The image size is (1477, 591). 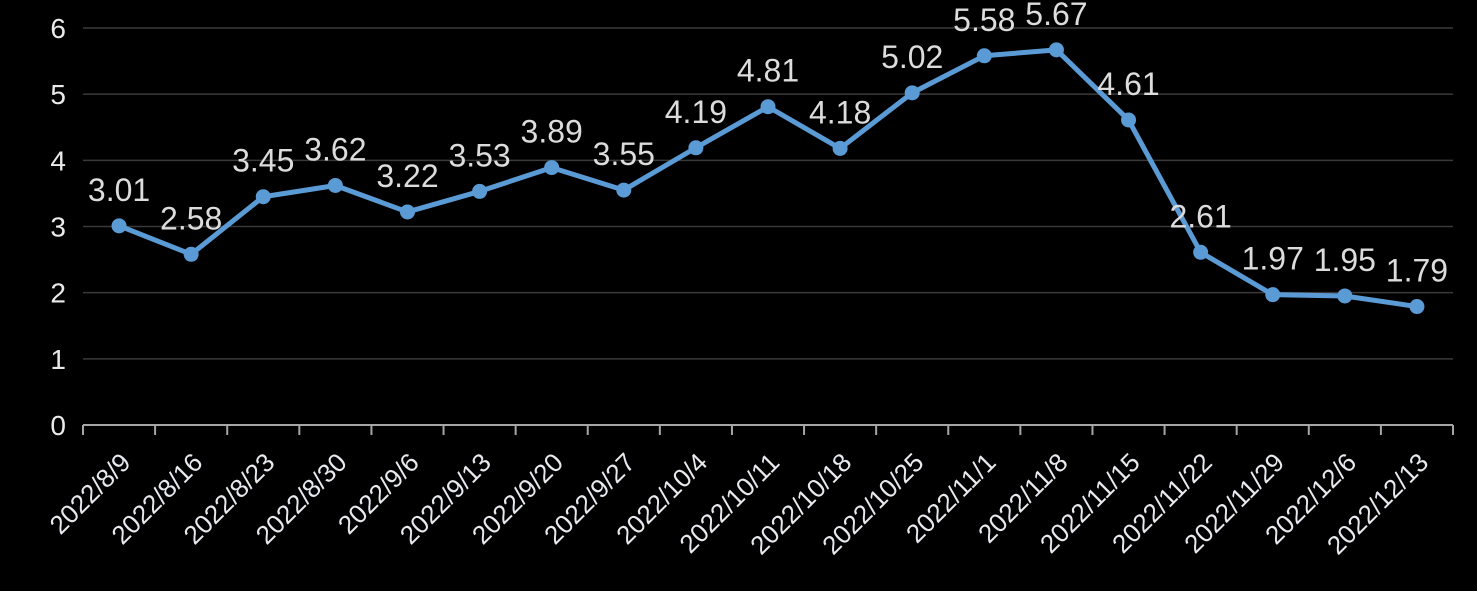 I want to click on y-tick-label: 3, so click(x=58, y=227).